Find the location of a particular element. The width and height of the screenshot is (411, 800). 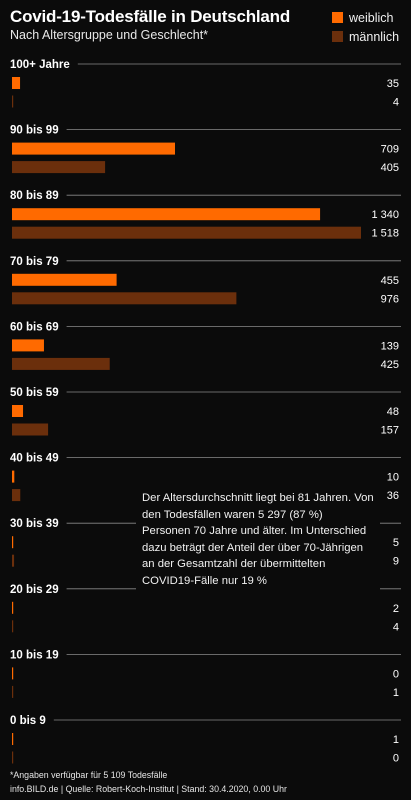

value-label-weiblich-group-3: 455 is located at coordinates (390, 281).